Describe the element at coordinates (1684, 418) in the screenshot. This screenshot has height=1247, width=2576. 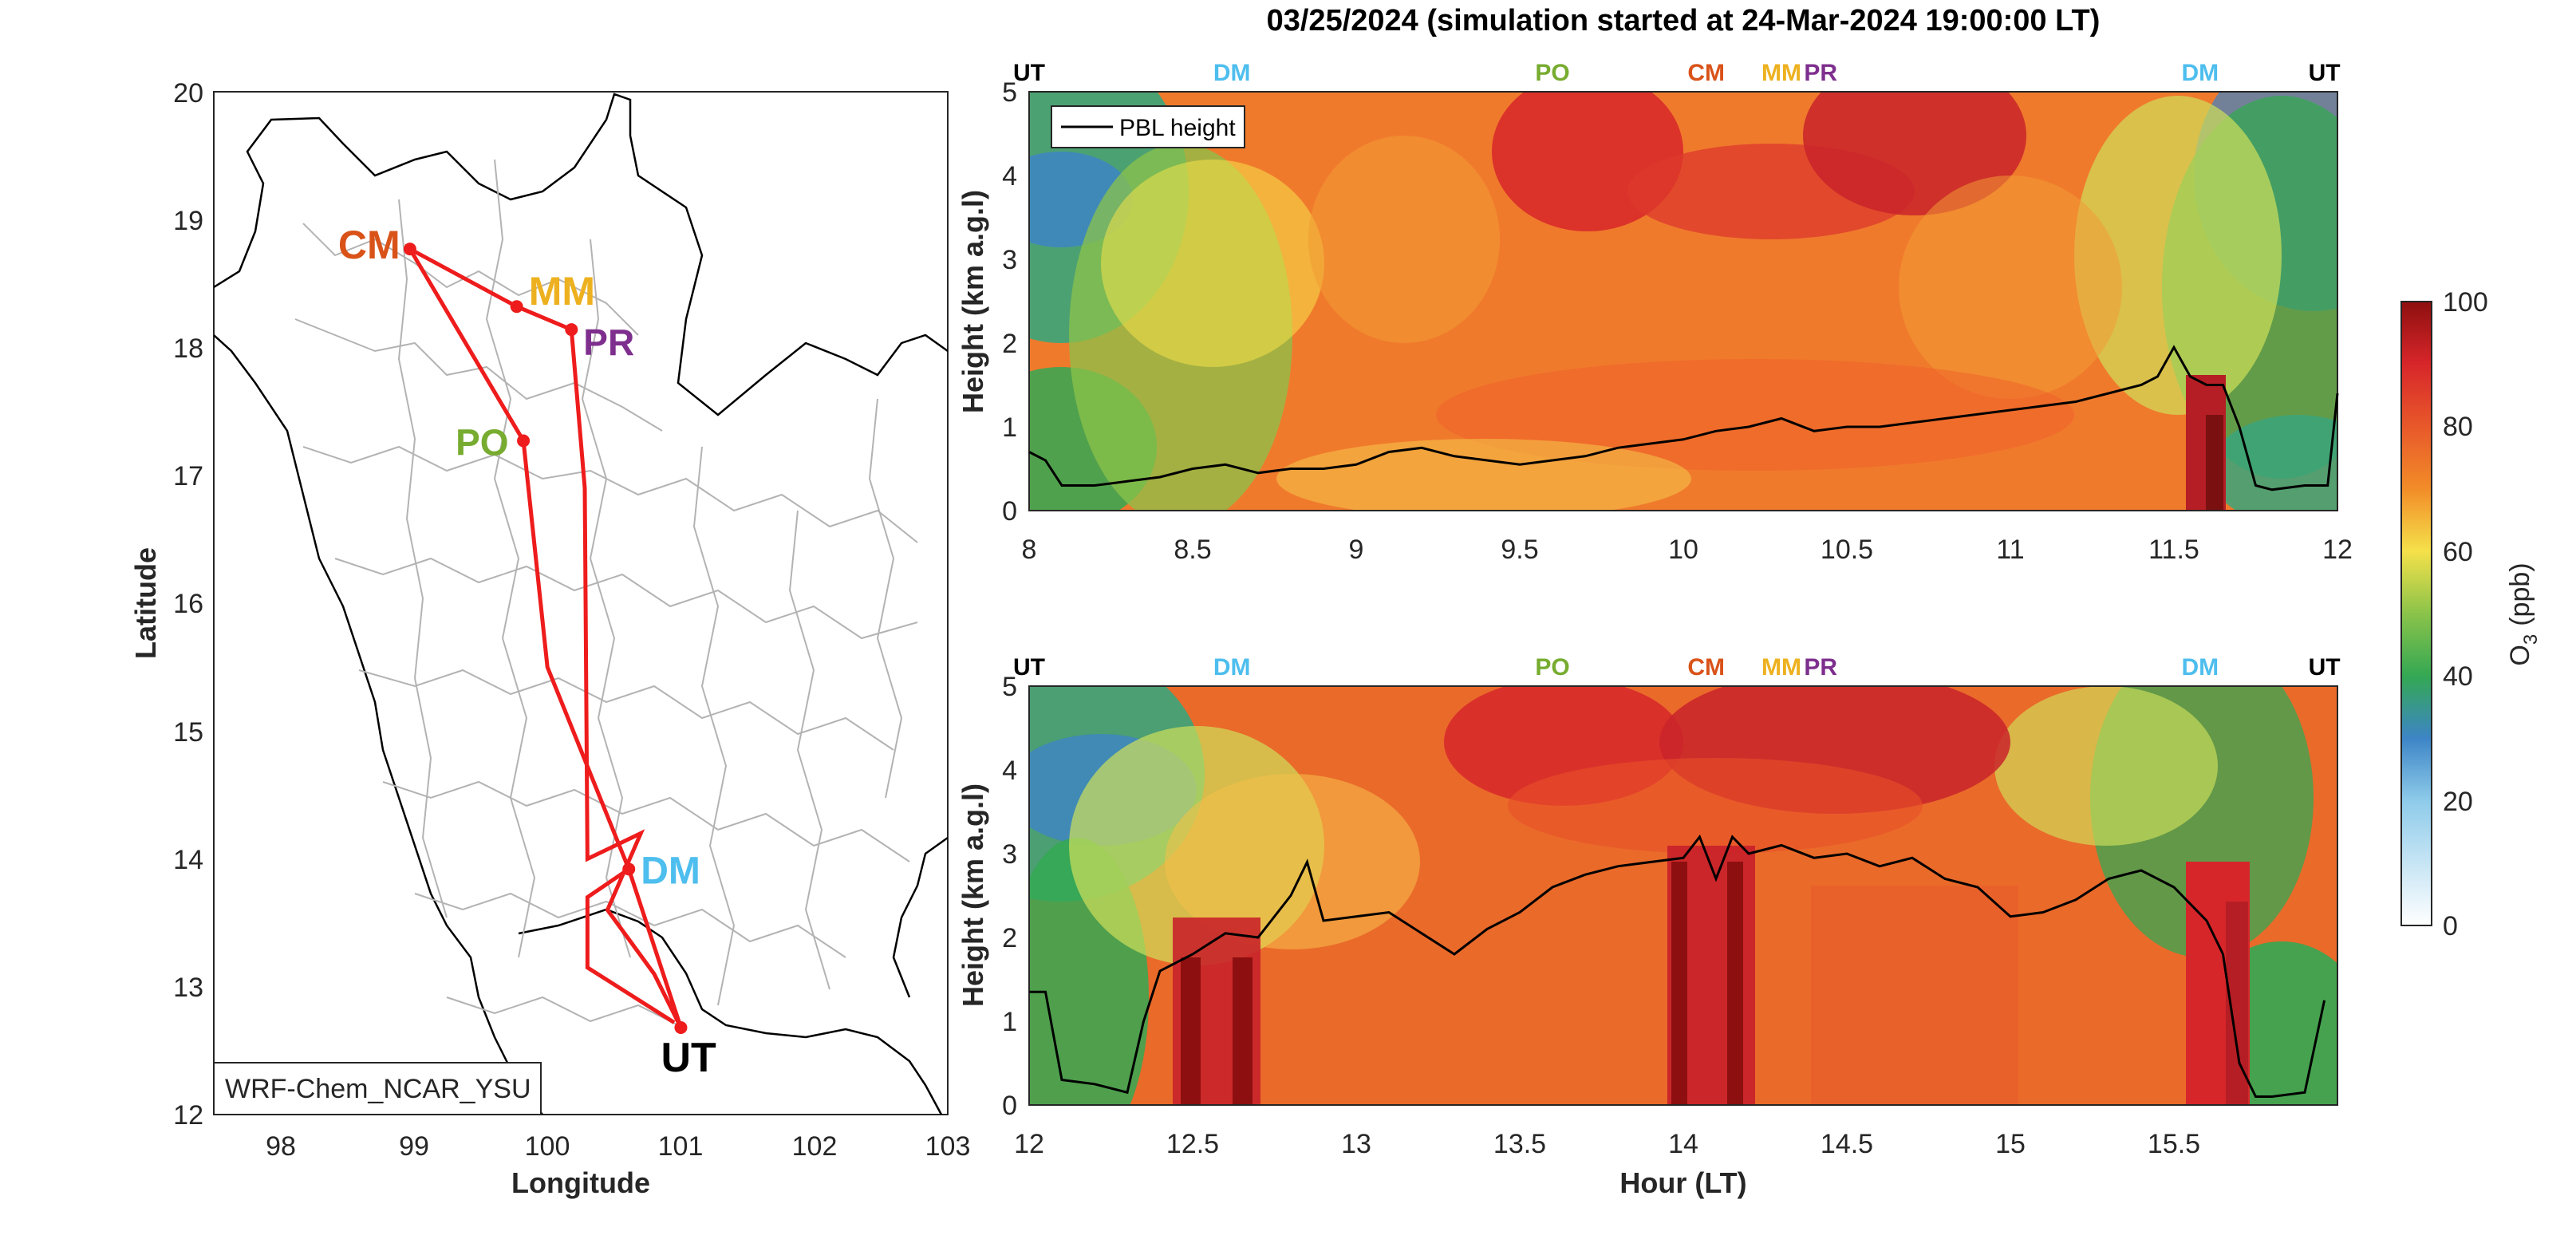
I see `pbl-height-line-top` at that location.